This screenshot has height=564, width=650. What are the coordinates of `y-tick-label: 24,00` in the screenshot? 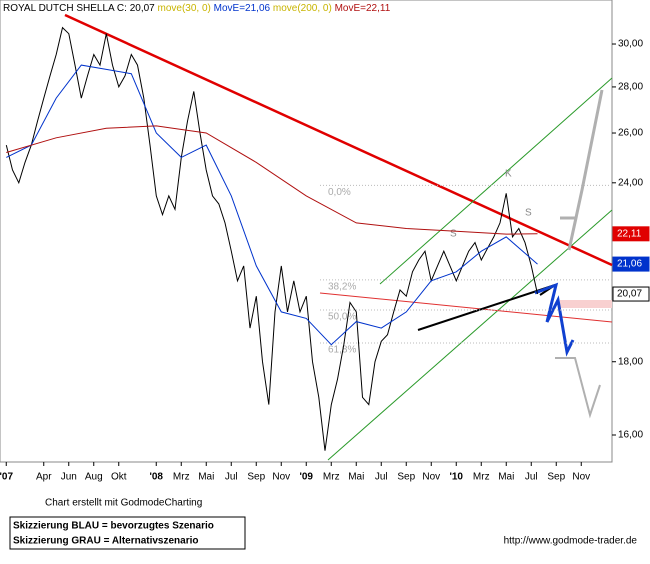 It's located at (630, 182).